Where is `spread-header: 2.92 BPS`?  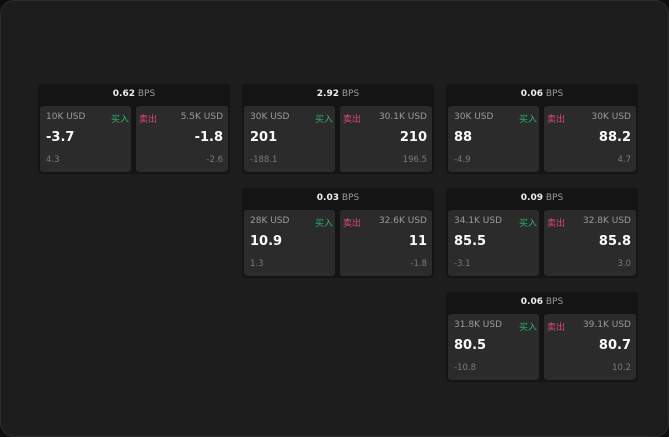 spread-header: 2.92 BPS is located at coordinates (338, 94).